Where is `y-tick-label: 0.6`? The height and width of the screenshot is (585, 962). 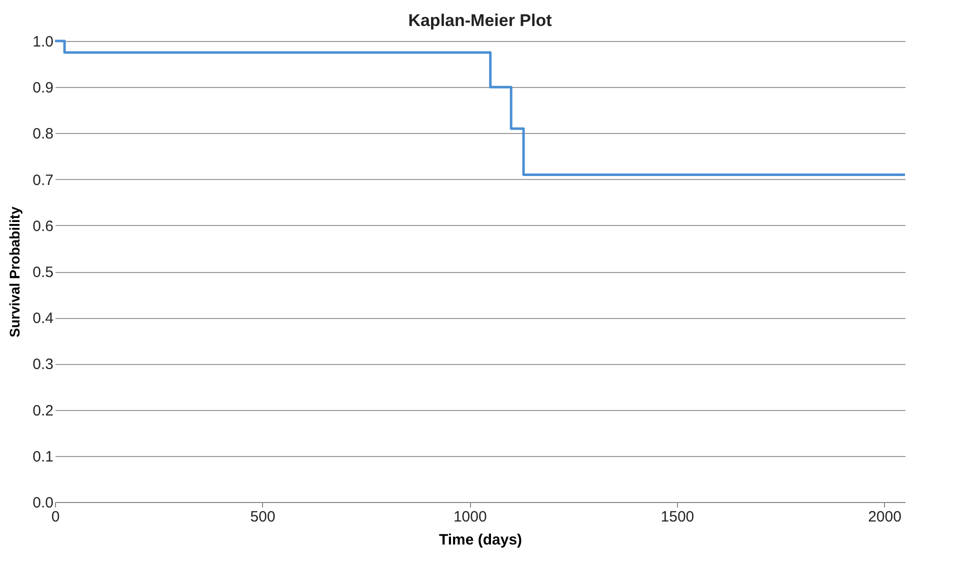
y-tick-label: 0.6 is located at coordinates (43, 226).